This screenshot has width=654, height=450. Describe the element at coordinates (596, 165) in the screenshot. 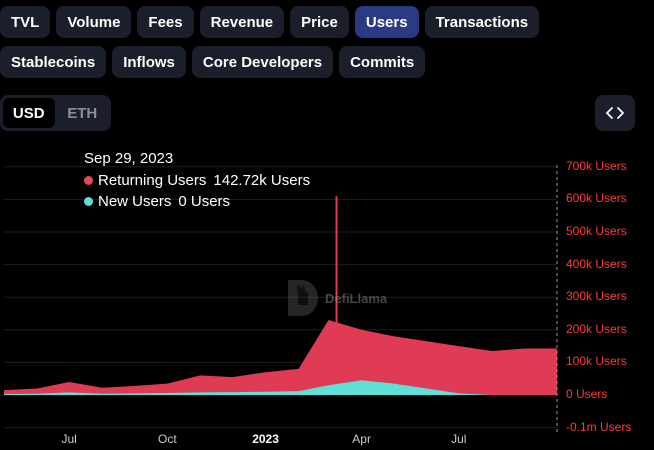

I see `y-tick-label: 700k Users` at that location.